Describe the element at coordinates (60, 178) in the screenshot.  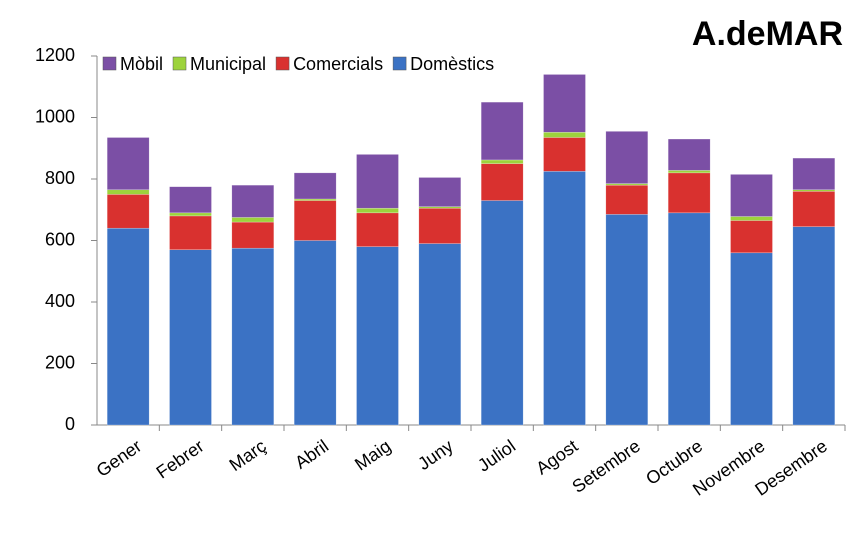
I see `y-tick-label: 800` at that location.